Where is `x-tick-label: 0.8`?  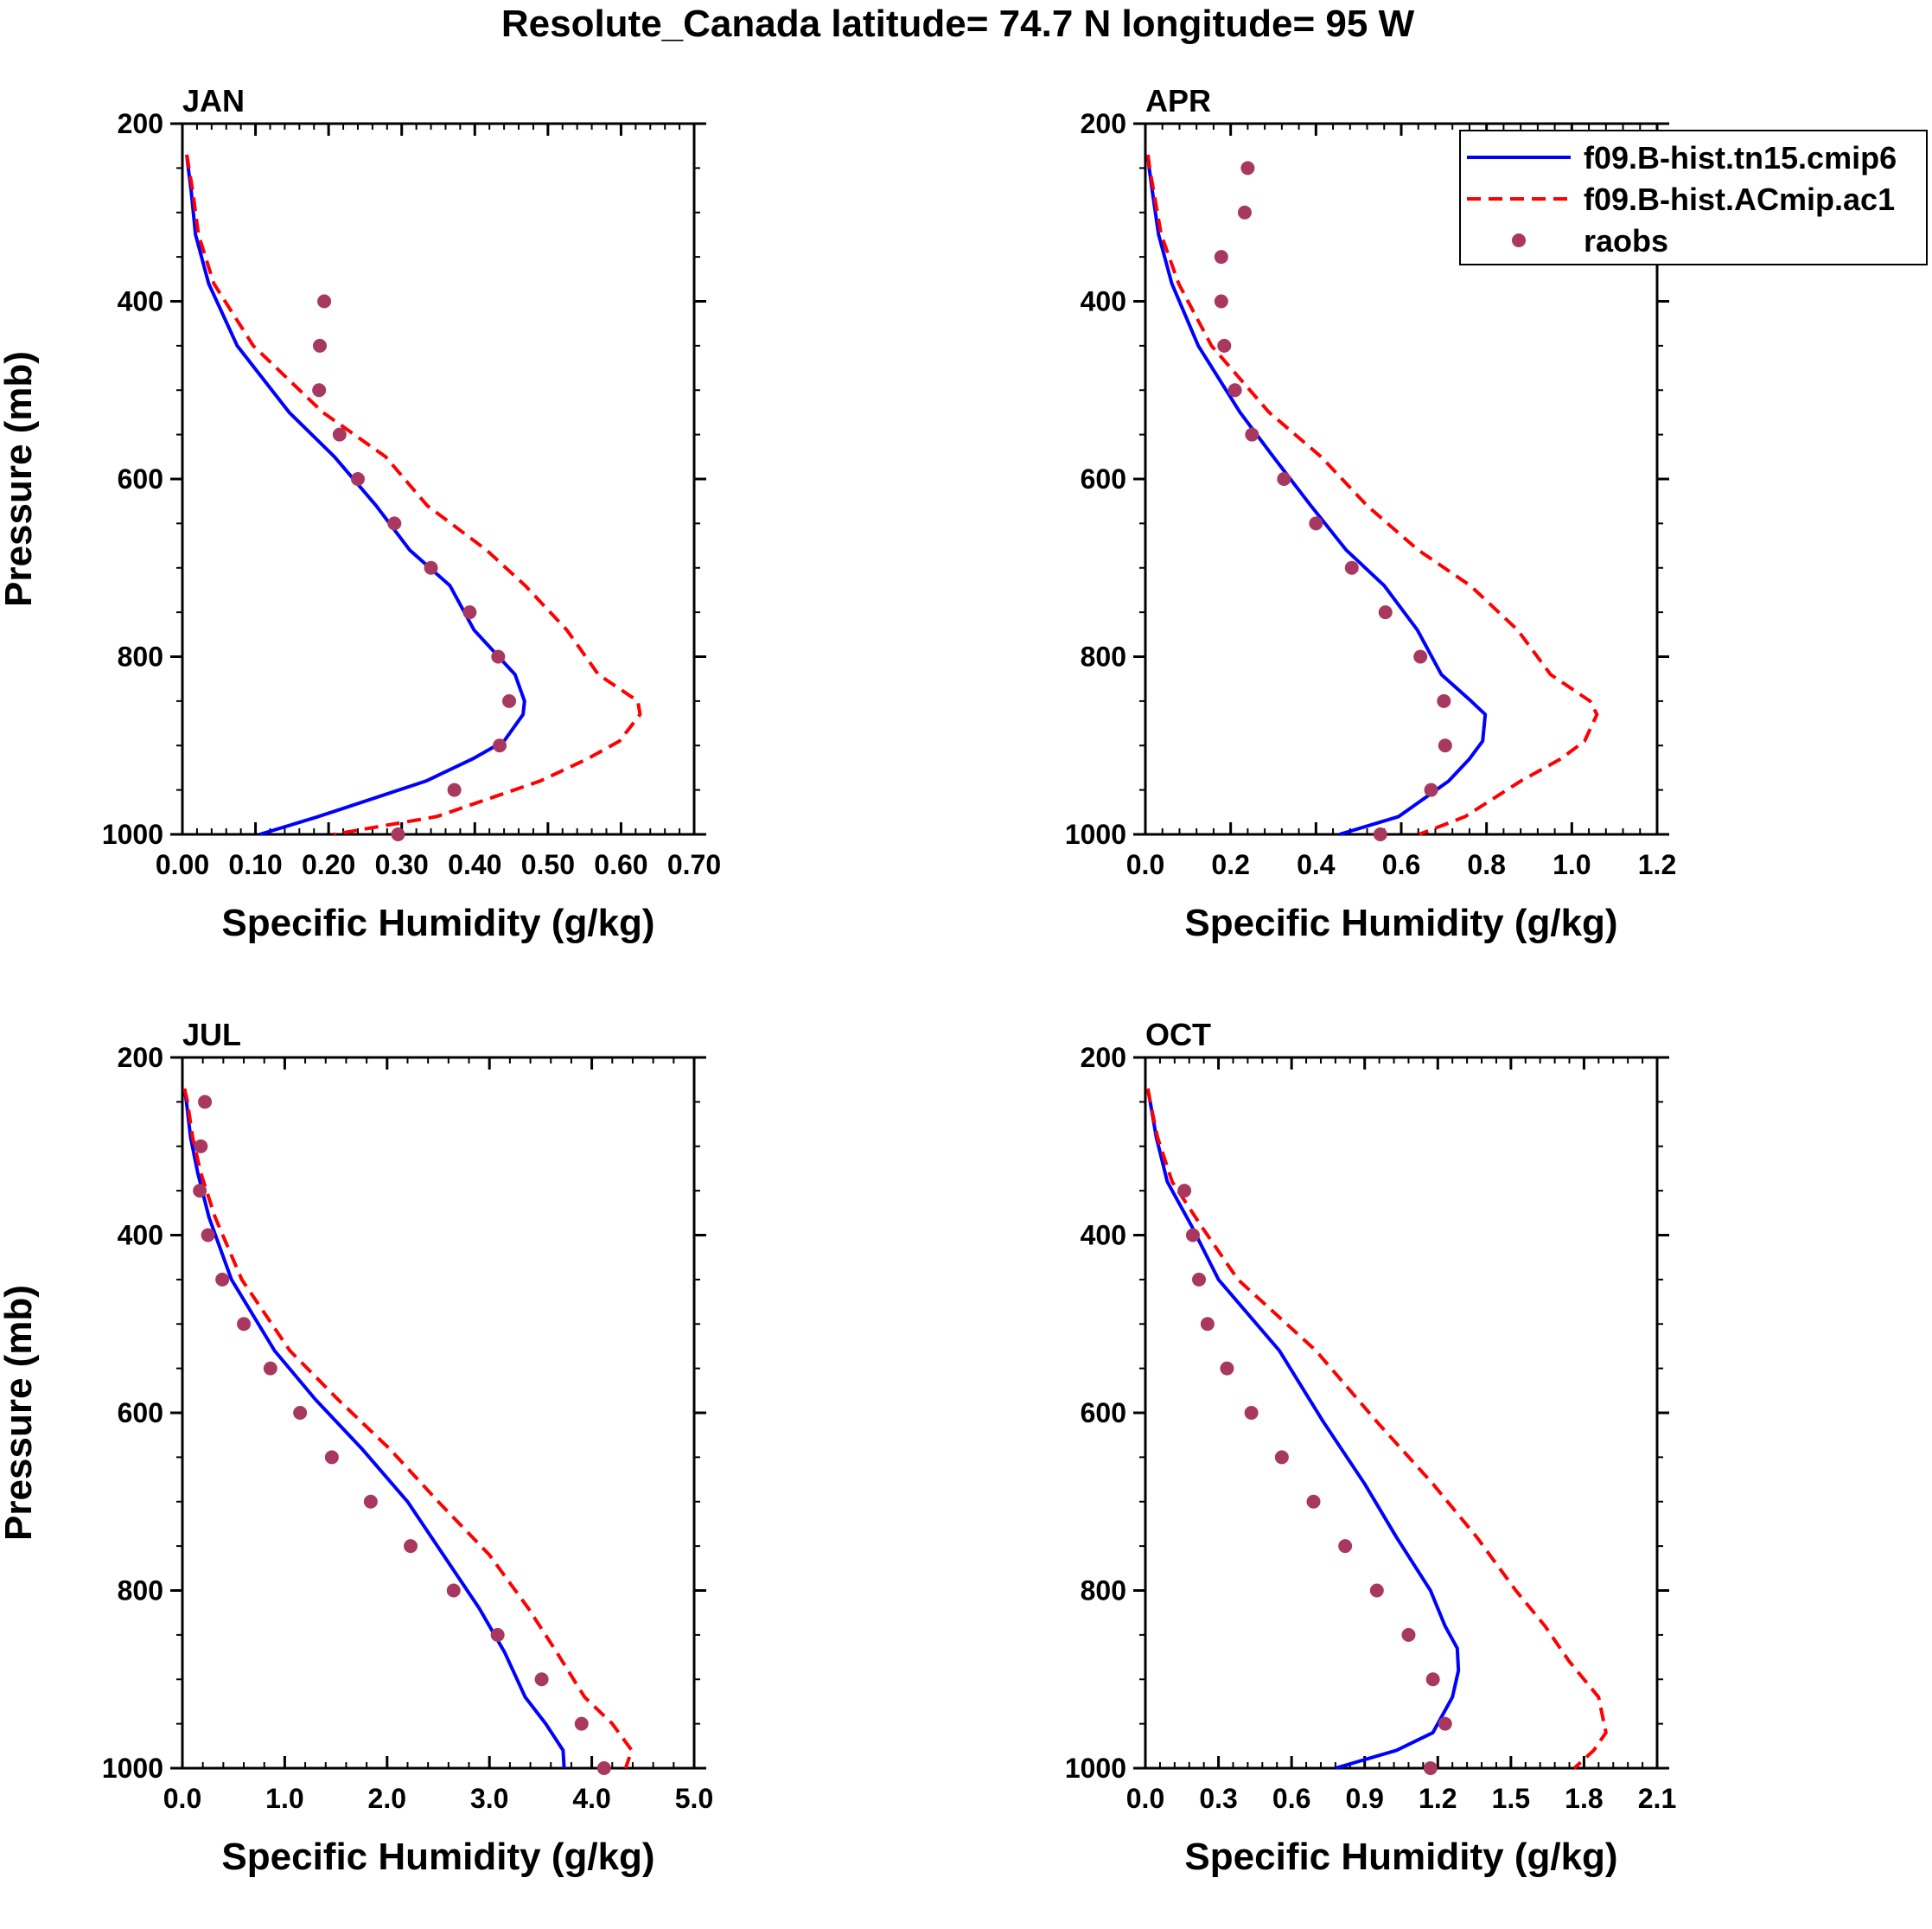 x-tick-label: 0.8 is located at coordinates (1486, 864).